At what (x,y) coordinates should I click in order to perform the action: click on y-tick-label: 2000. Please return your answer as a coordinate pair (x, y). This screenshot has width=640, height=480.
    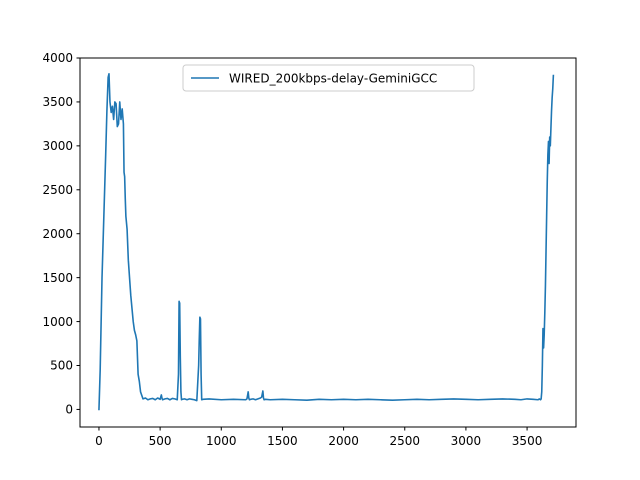
    Looking at the image, I should click on (57, 234).